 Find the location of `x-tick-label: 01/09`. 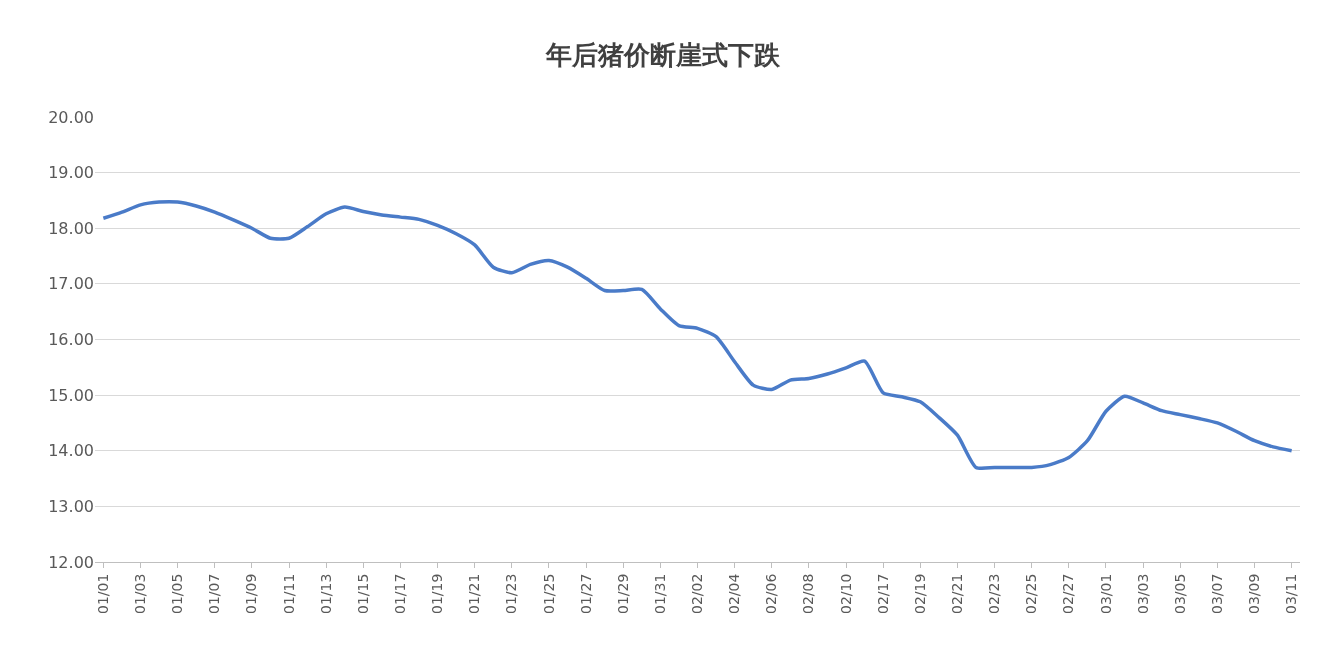

x-tick-label: 01/09 is located at coordinates (251, 593).